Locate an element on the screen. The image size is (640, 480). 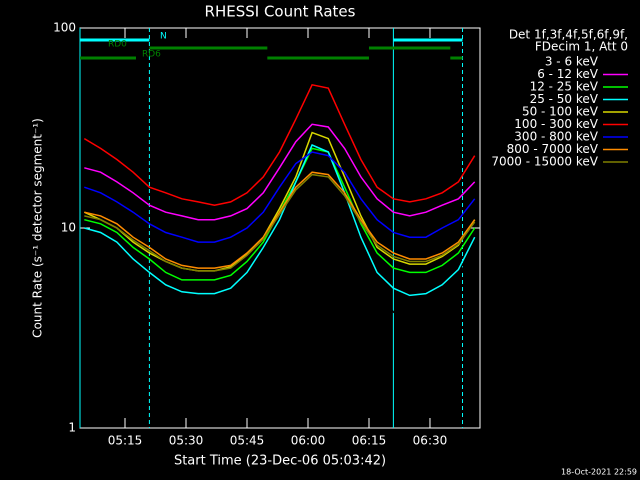
flag-label: N is located at coordinates (163, 37).